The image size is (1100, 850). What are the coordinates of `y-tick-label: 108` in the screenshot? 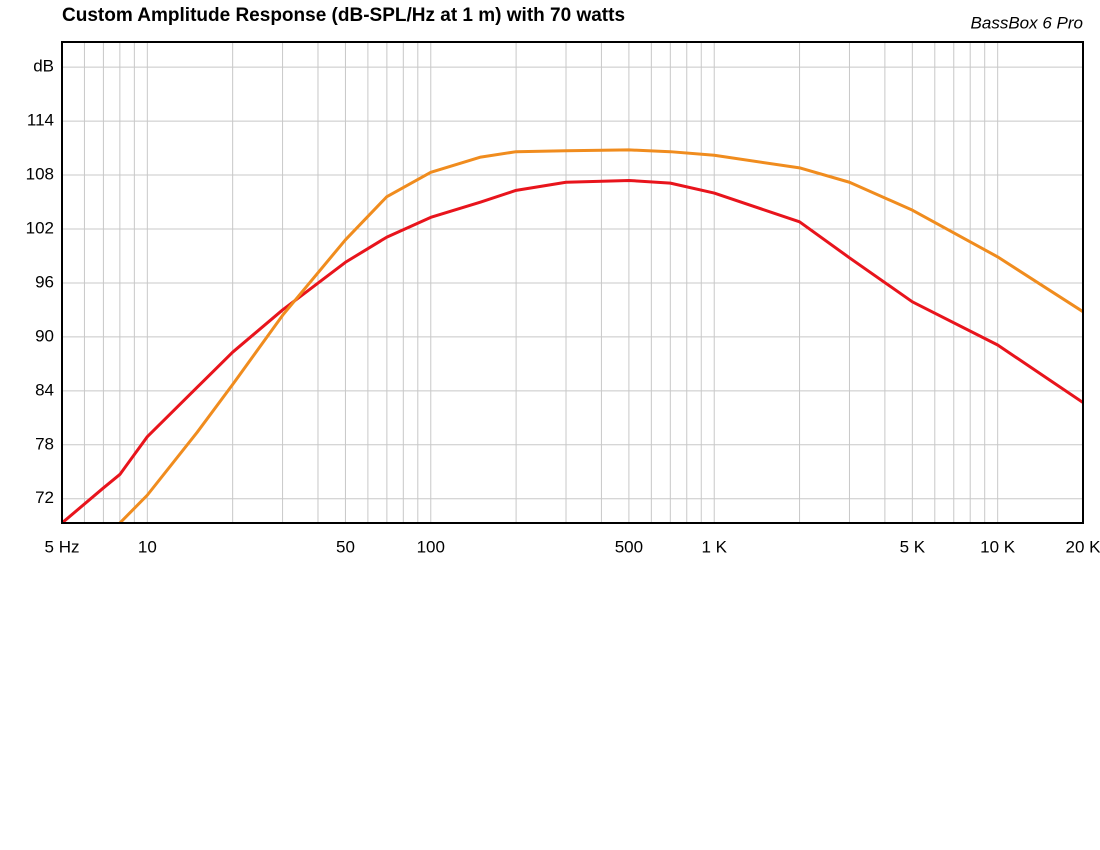 It's located at (40, 174).